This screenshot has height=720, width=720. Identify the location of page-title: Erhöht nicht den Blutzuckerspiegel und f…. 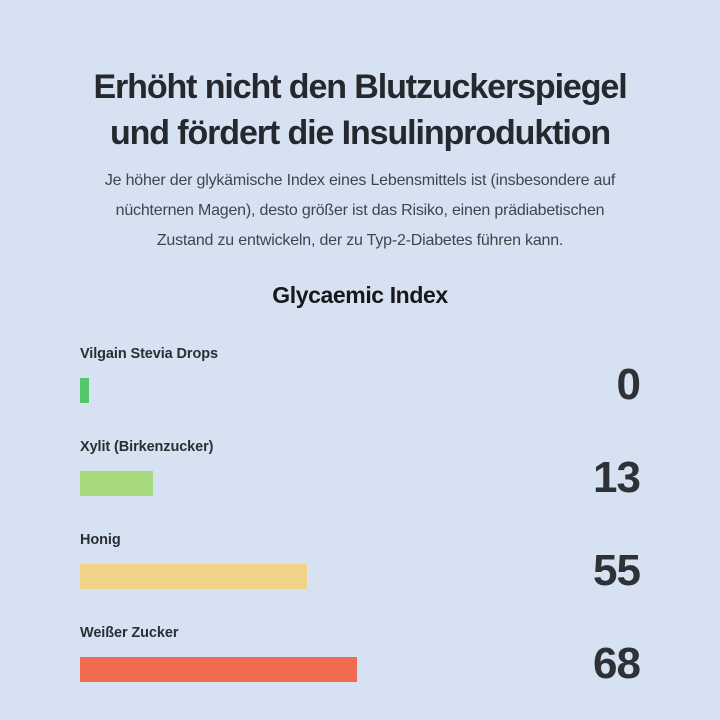
(360, 110).